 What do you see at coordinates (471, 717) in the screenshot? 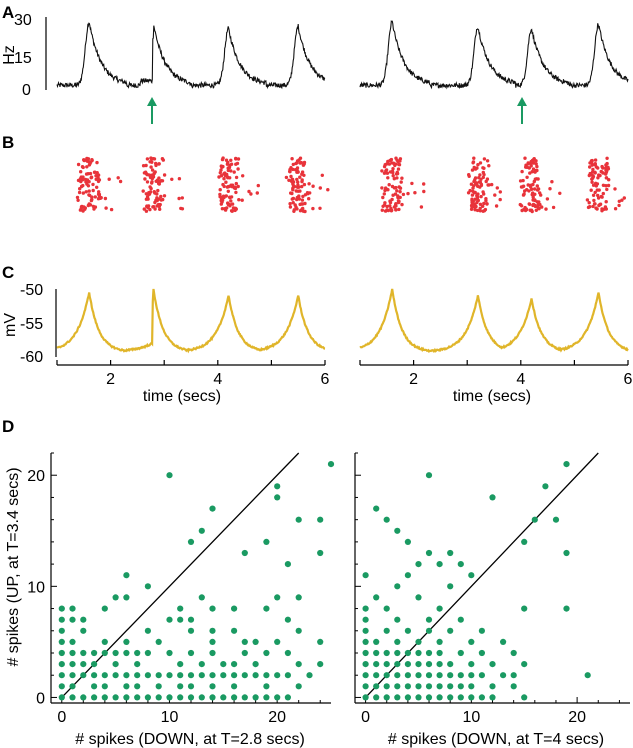
I see `panel-d-xtick-label: 10` at bounding box center [471, 717].